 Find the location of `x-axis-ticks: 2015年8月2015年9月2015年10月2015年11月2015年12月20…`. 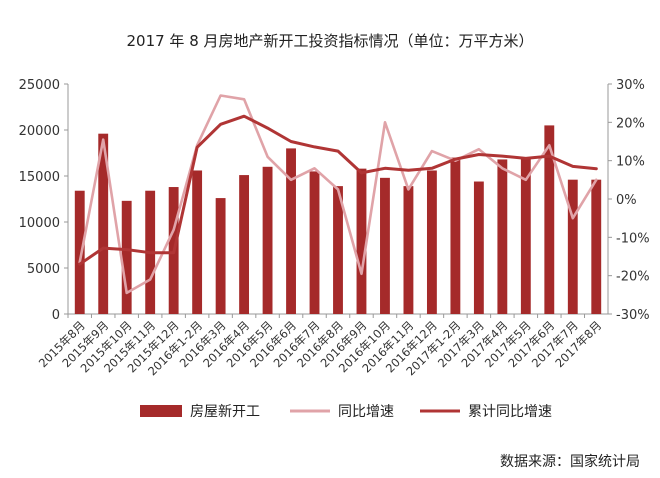

x-axis-ticks: 2015年8月2015年9月2015年10月2015年11月2015年12月20… is located at coordinates (320, 346).